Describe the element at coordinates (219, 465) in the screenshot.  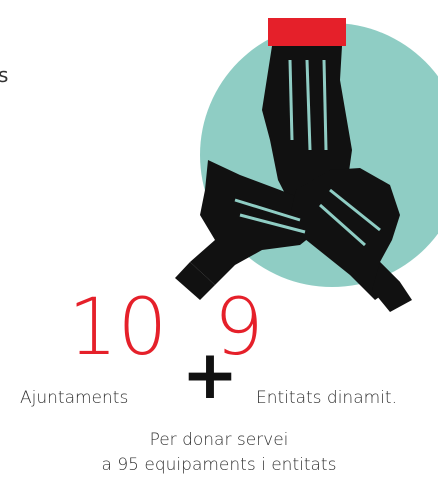
I see `footer-line: a 95 equipaments i entitats` at that location.